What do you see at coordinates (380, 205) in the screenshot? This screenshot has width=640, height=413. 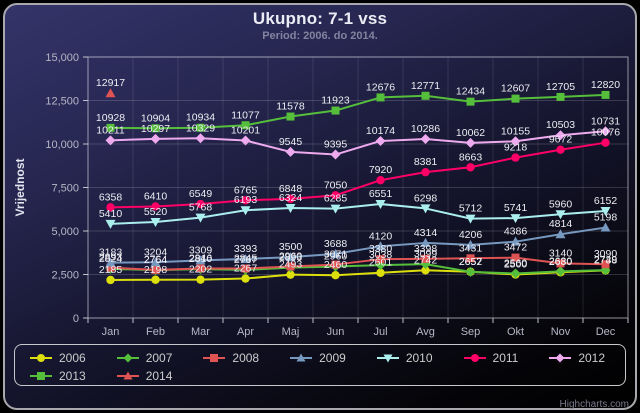 I see `point-2010-Jul` at bounding box center [380, 205].